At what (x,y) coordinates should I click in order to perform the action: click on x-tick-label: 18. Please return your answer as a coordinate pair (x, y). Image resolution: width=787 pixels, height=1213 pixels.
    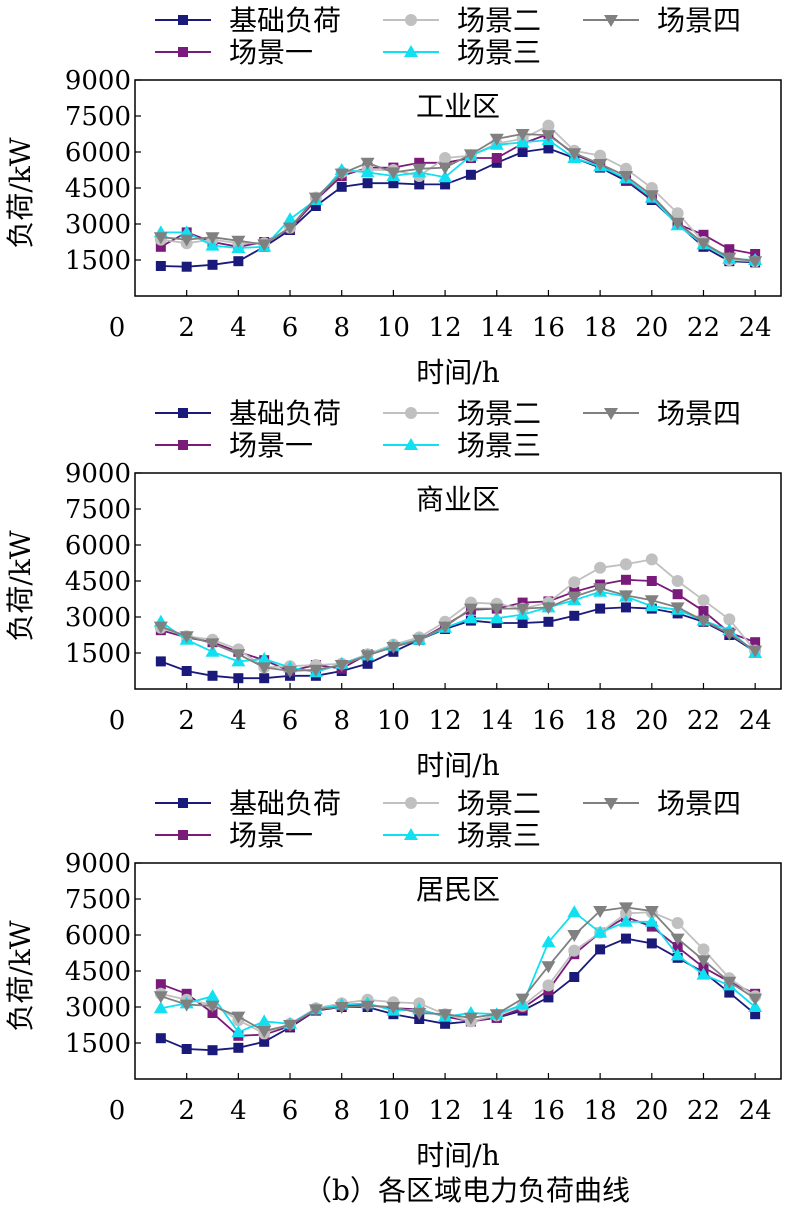
    Looking at the image, I should click on (600, 1111).